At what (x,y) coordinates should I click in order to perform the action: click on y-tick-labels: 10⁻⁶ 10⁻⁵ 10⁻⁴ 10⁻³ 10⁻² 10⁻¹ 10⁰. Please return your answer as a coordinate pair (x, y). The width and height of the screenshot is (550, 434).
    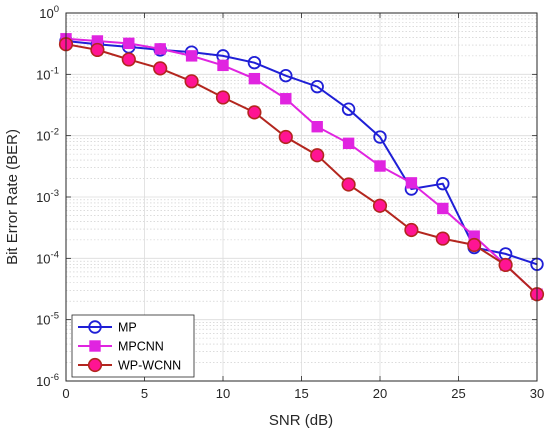
    Looking at the image, I should click on (47, 196).